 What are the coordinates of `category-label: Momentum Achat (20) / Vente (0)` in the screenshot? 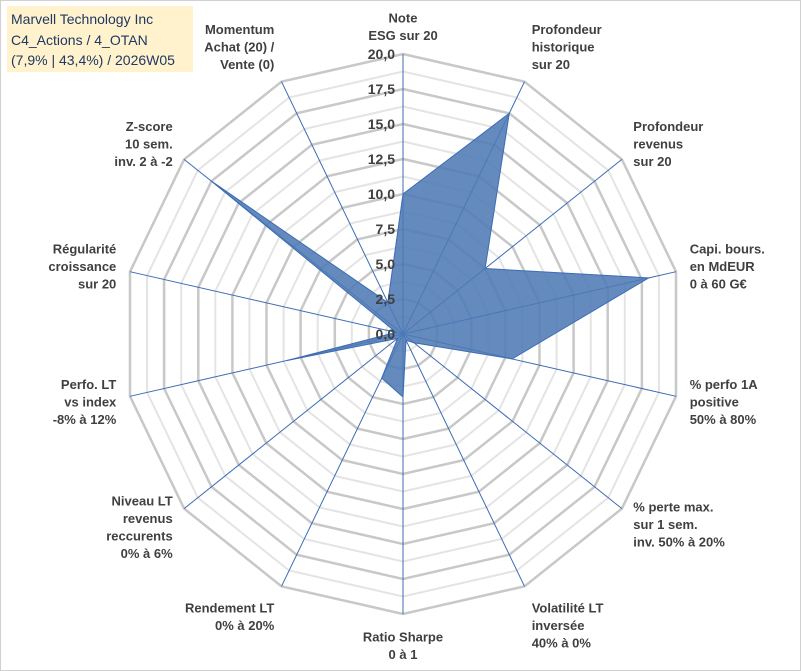 It's located at (239, 47).